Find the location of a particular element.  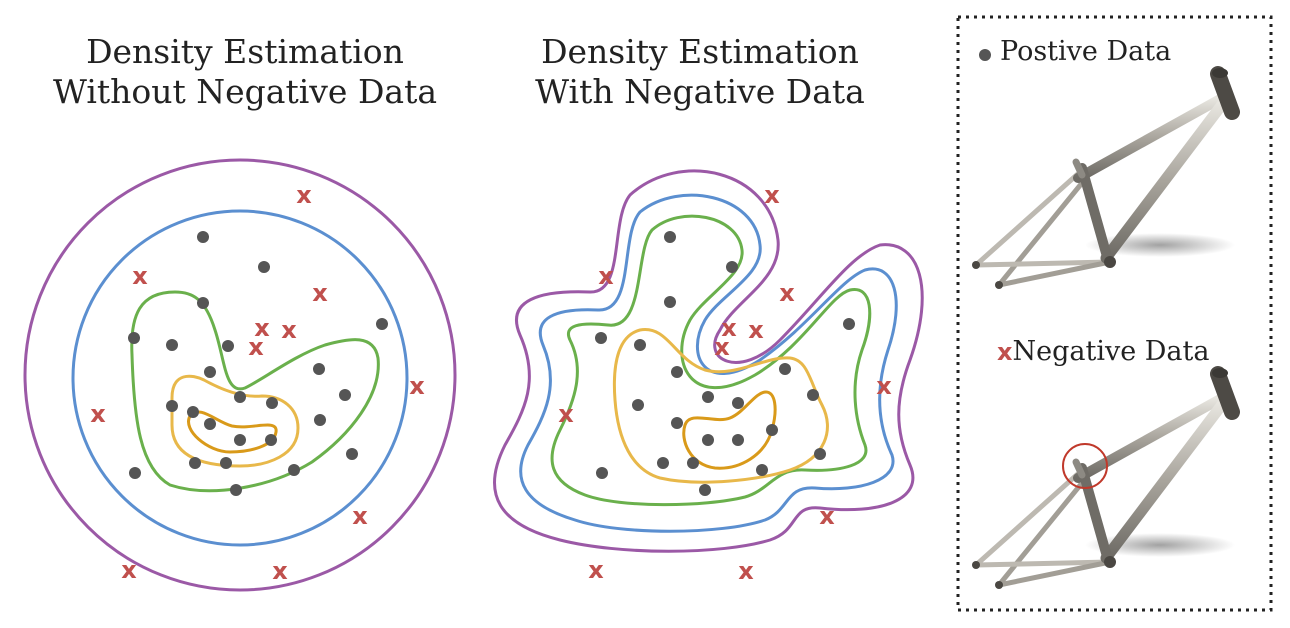

left-contour-third is located at coordinates (255, 391).